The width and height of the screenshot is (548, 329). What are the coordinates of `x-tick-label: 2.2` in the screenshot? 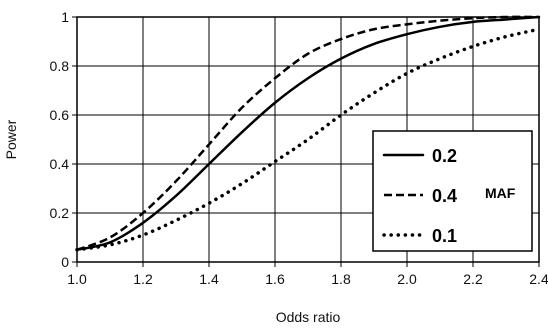 It's located at (473, 279).